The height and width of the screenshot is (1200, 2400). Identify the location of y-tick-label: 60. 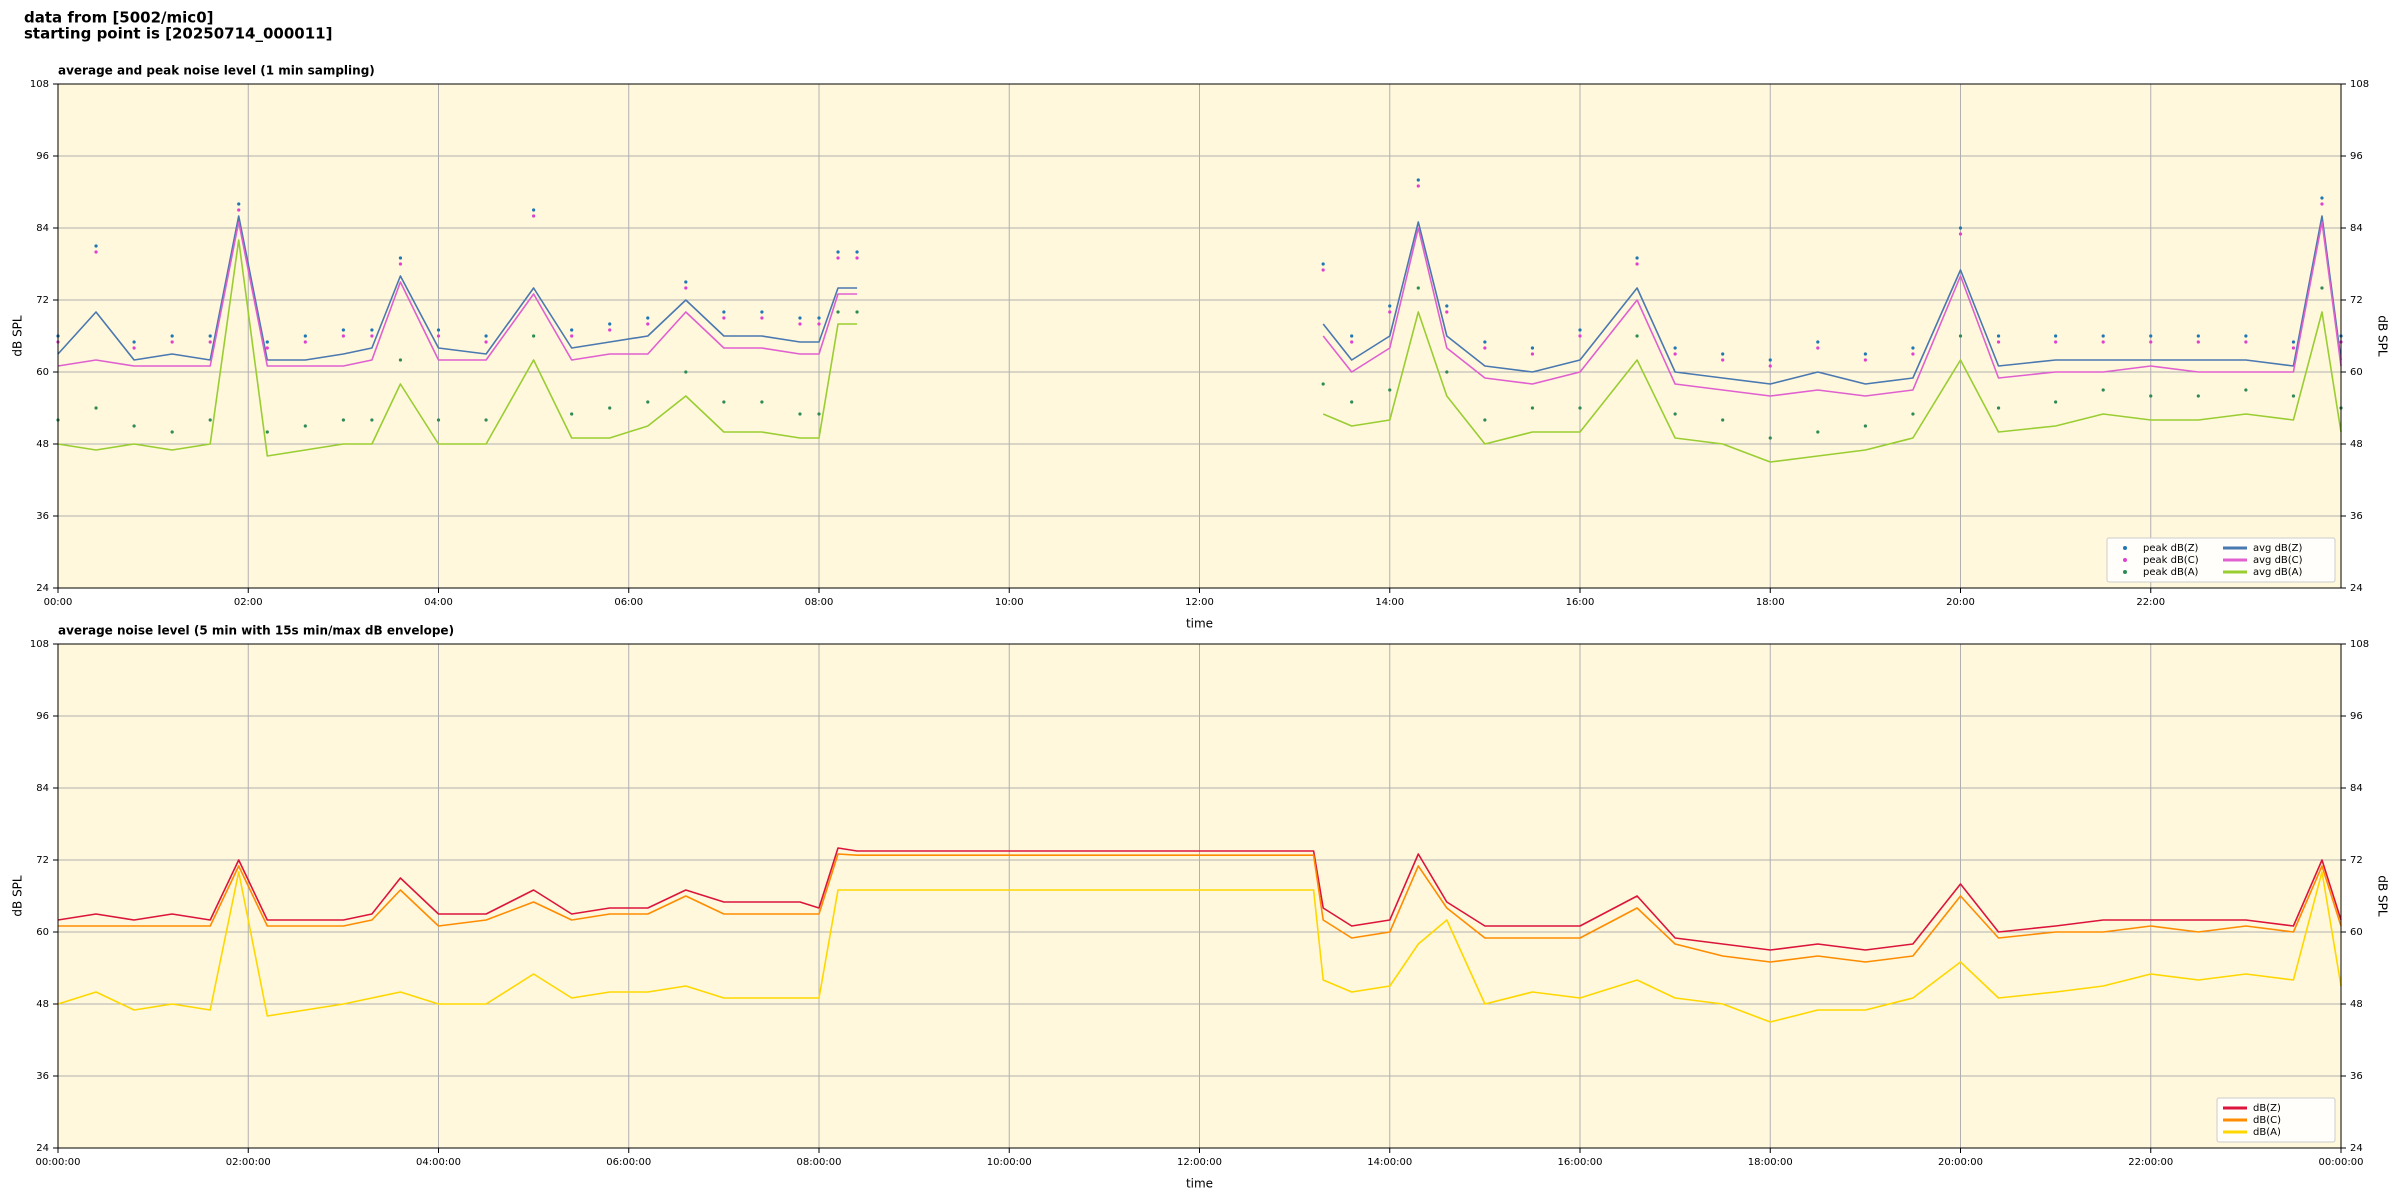
(2356, 932).